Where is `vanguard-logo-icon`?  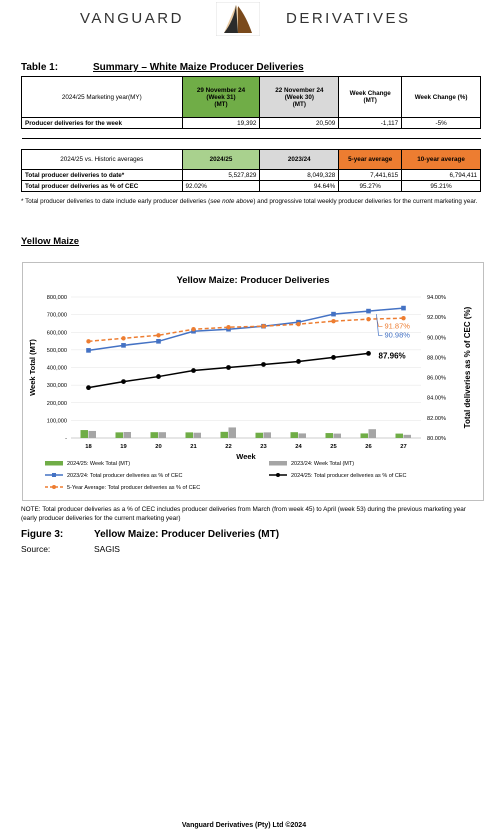 vanguard-logo-icon is located at coordinates (238, 19).